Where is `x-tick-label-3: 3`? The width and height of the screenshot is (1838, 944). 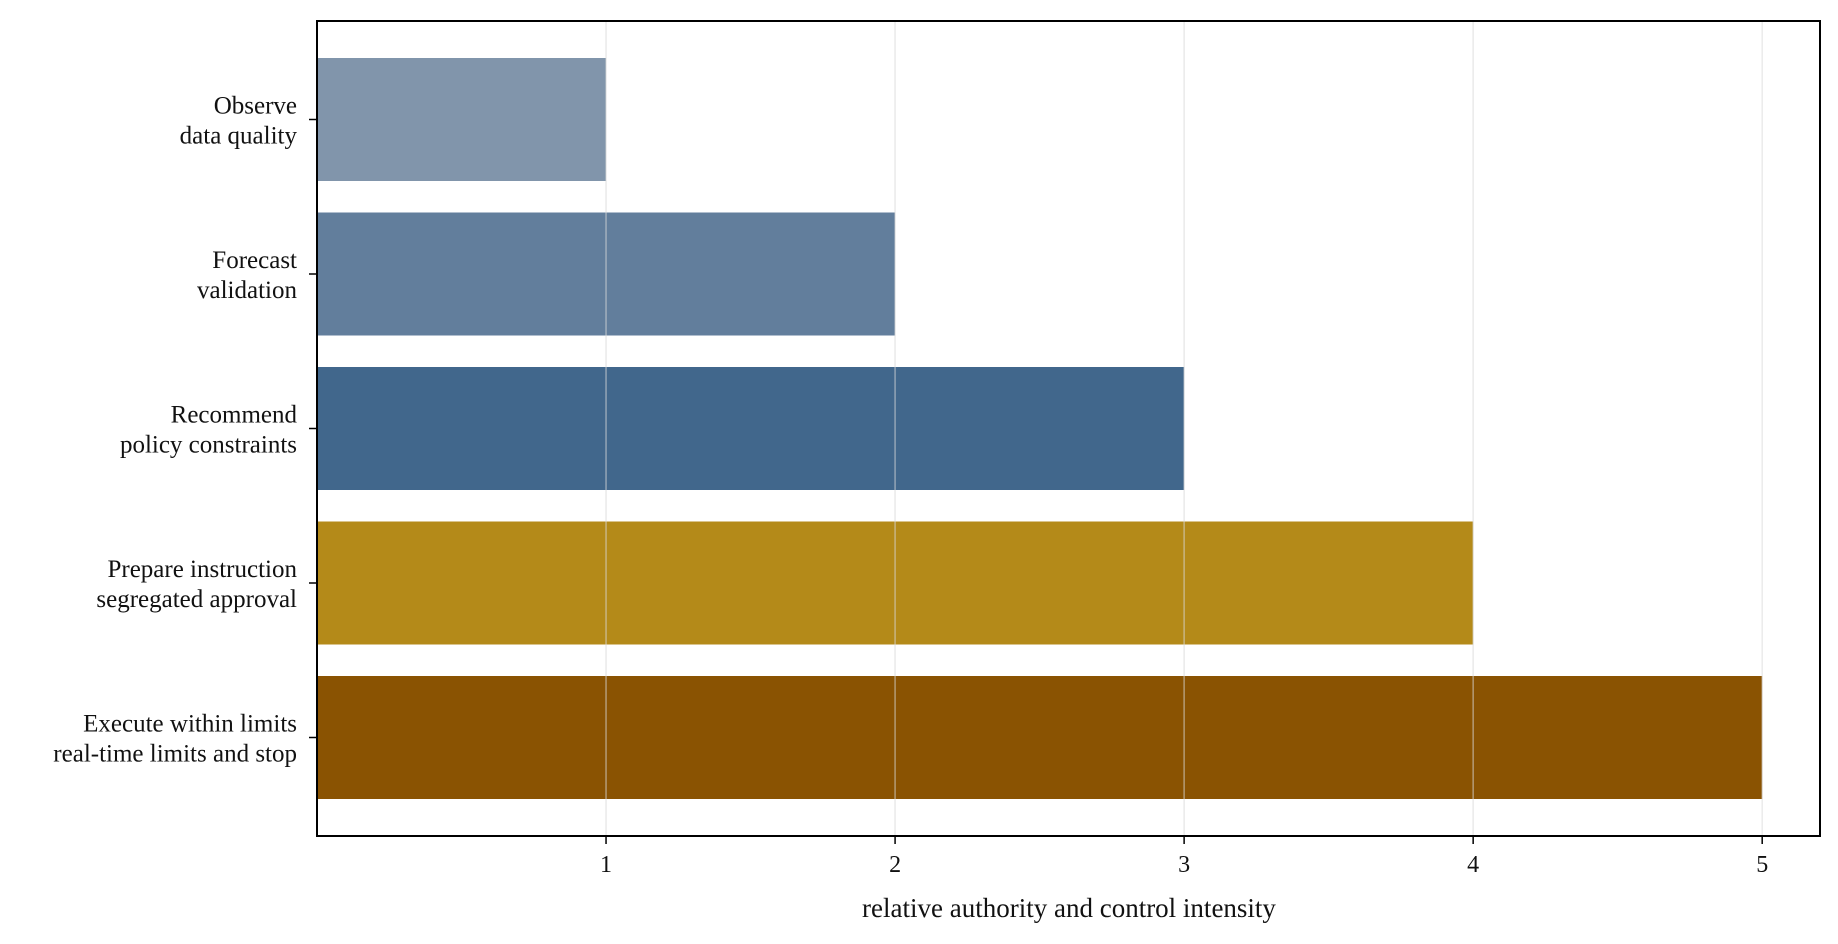 x-tick-label-3: 3 is located at coordinates (1184, 865).